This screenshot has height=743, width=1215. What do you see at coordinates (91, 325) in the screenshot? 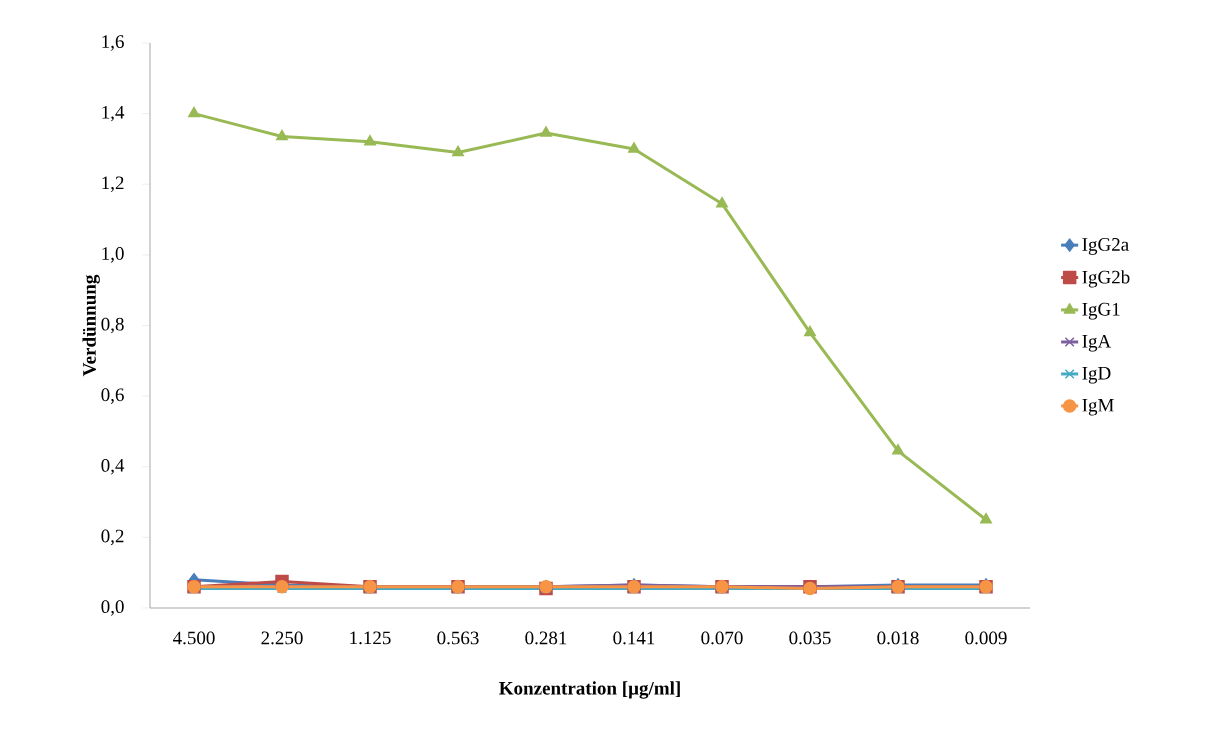
I see `y-axis-title: Verdünnung` at bounding box center [91, 325].